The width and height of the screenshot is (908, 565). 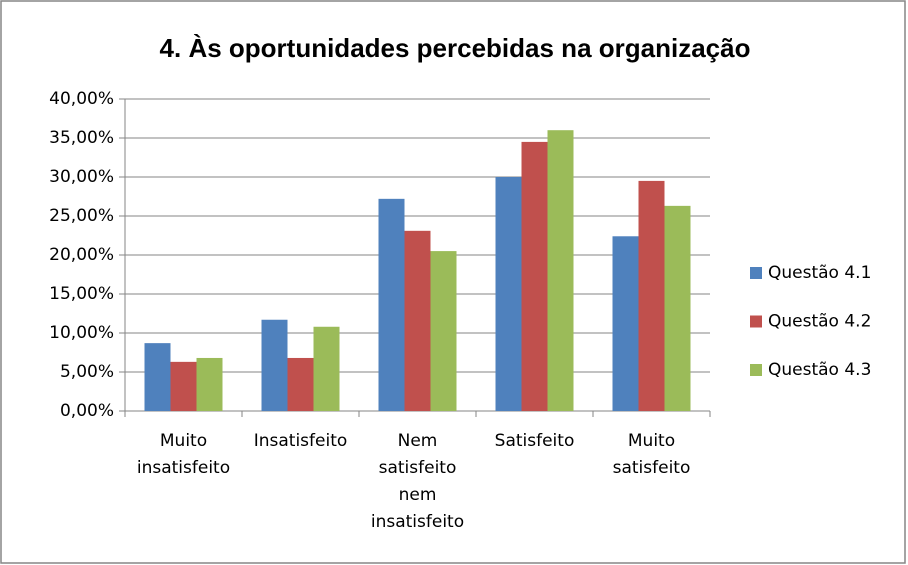 What do you see at coordinates (81, 177) in the screenshot?
I see `y-tick-label: 30,00%` at bounding box center [81, 177].